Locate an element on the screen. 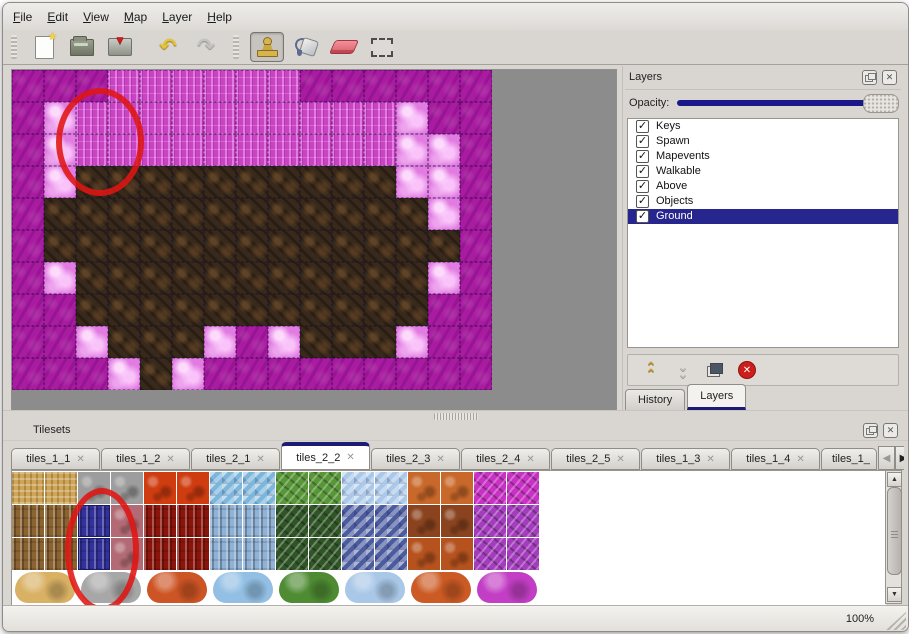  scroll-up-button: ▲ is located at coordinates (894, 479).